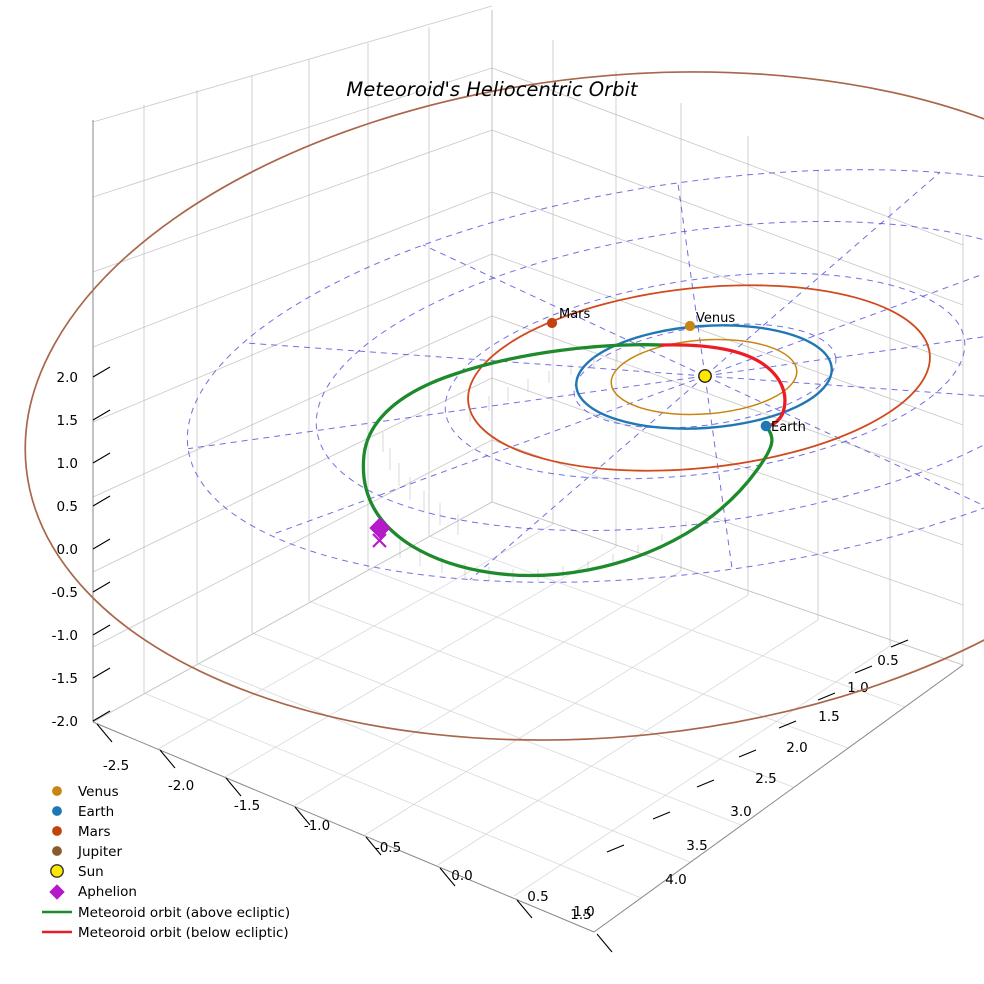 This screenshot has width=984, height=984. I want to click on legend-item-aphelion: Aphelion, so click(93, 892).